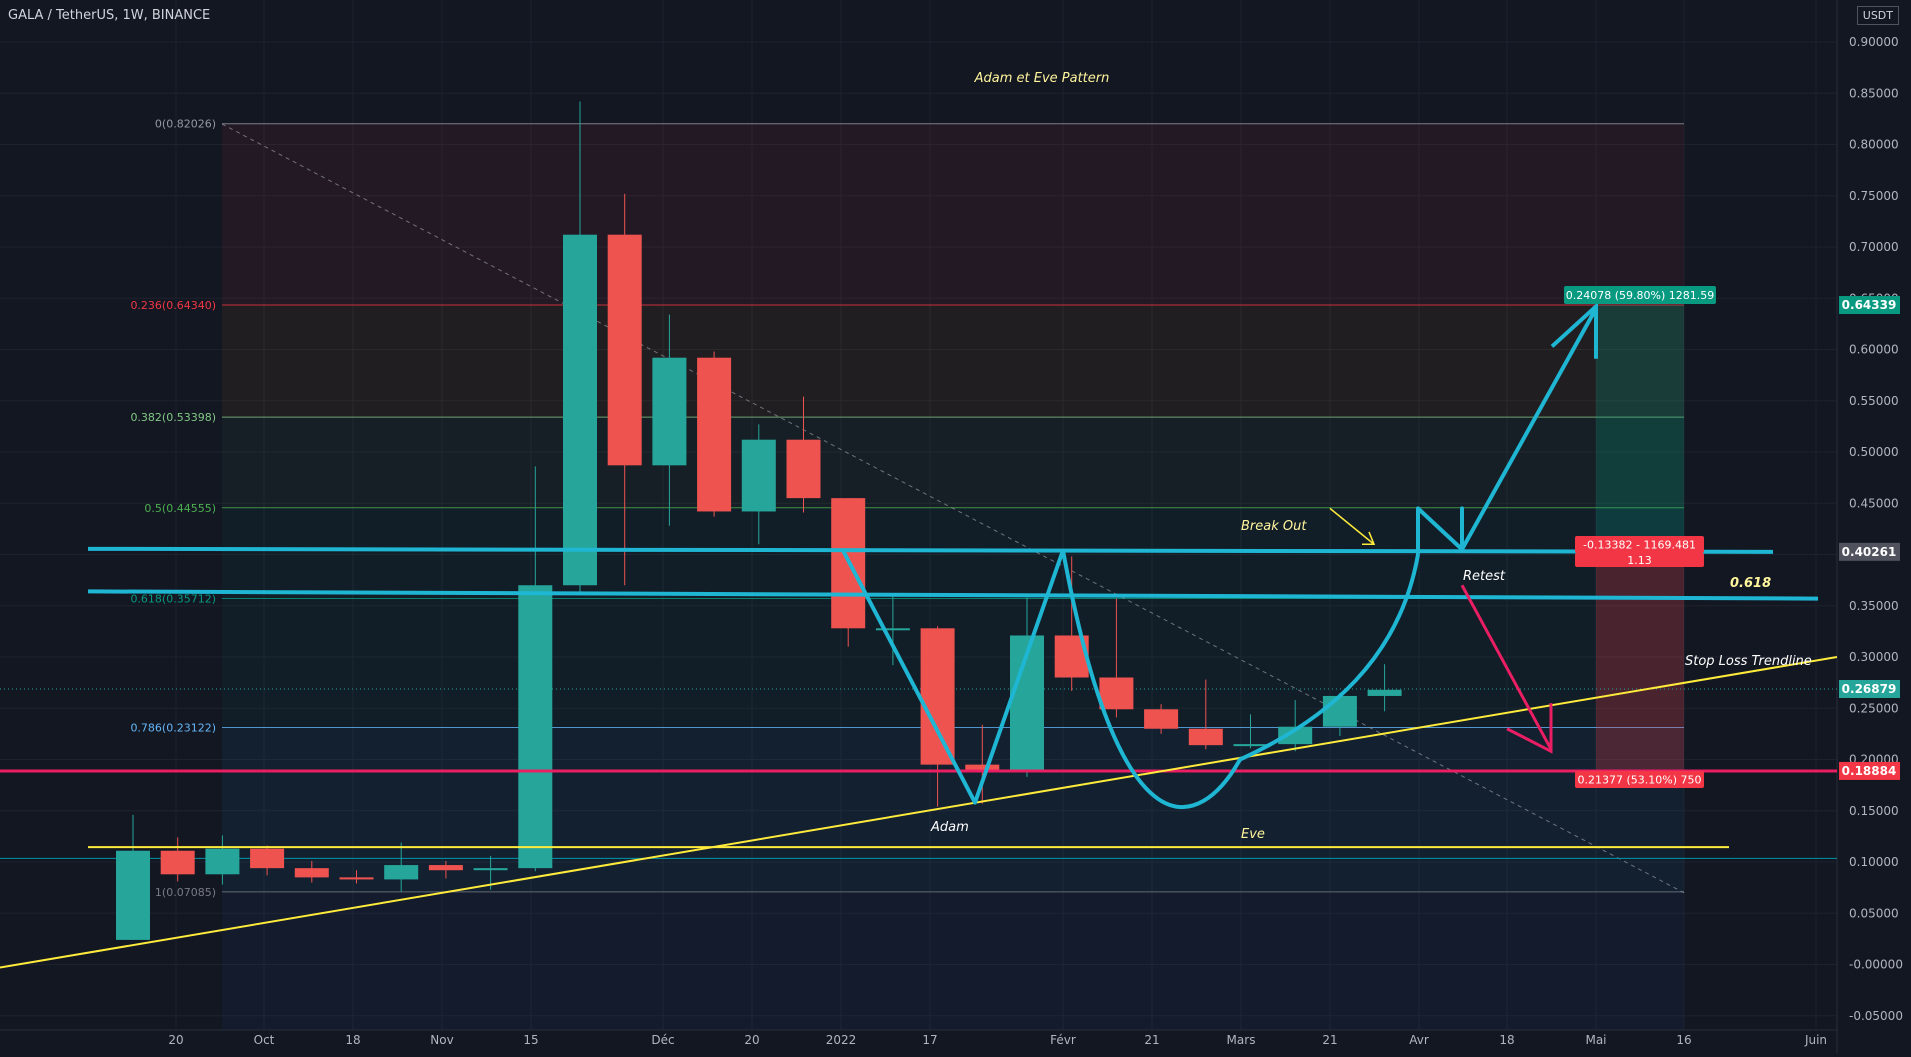 The width and height of the screenshot is (1911, 1057). I want to click on chart-title: Adam et Eve Pattern, so click(1042, 78).